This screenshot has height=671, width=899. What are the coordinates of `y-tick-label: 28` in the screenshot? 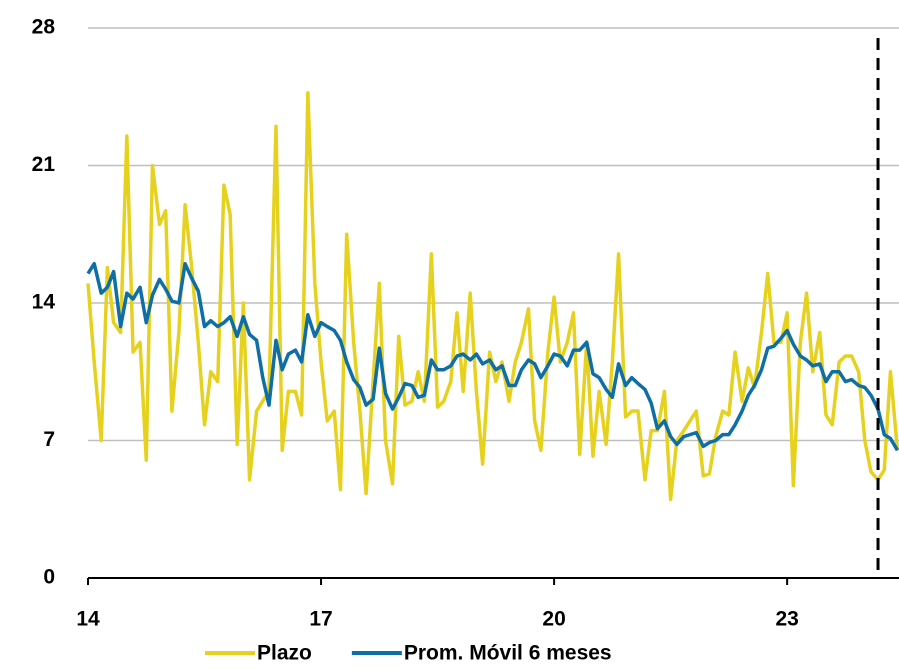 It's located at (44, 27).